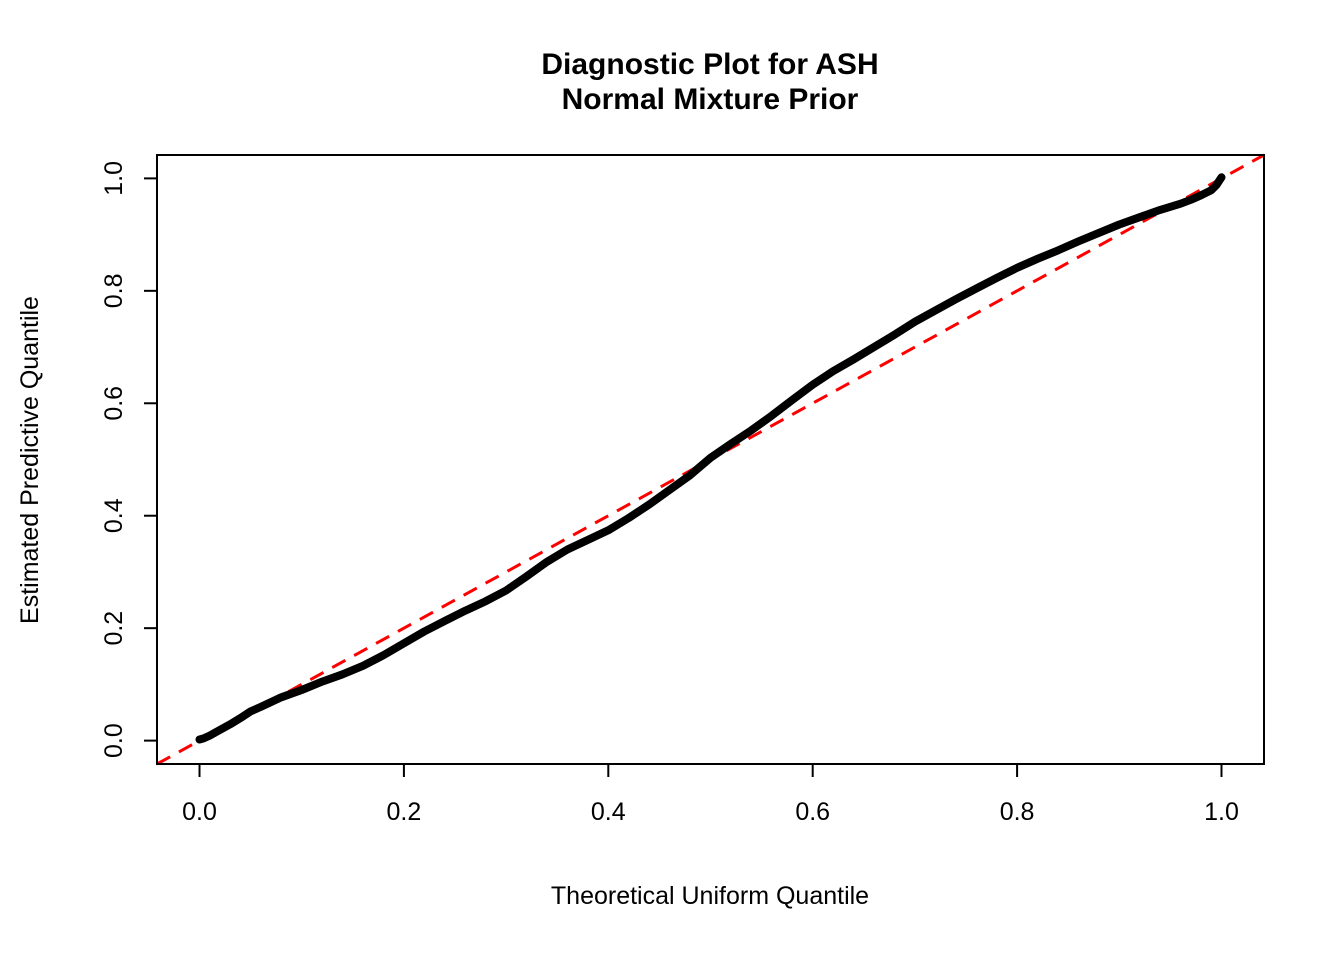 This screenshot has height=960, width=1344. What do you see at coordinates (114, 178) in the screenshot?
I see `y-tick-label: 1.0` at bounding box center [114, 178].